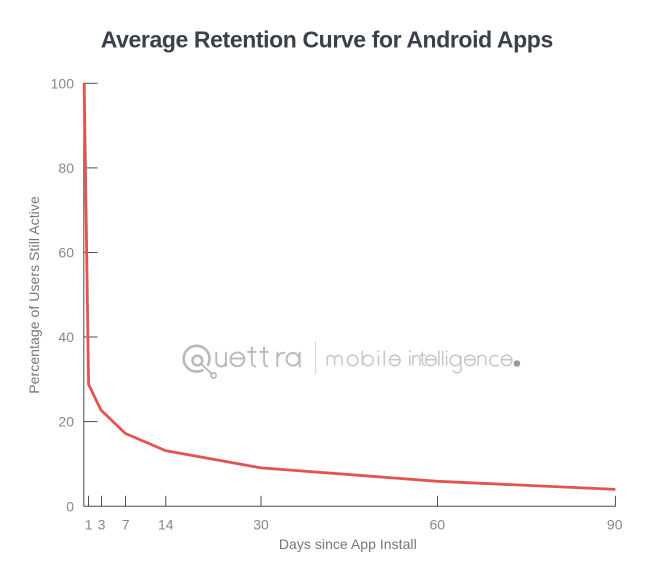 This screenshot has height=583, width=650. I want to click on svg-text: Days since App Install, so click(348, 544).